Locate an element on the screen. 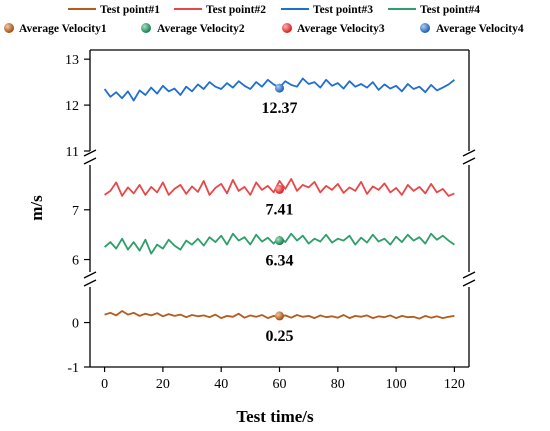 The height and width of the screenshot is (431, 550). x-tick-label: 20 is located at coordinates (163, 384).